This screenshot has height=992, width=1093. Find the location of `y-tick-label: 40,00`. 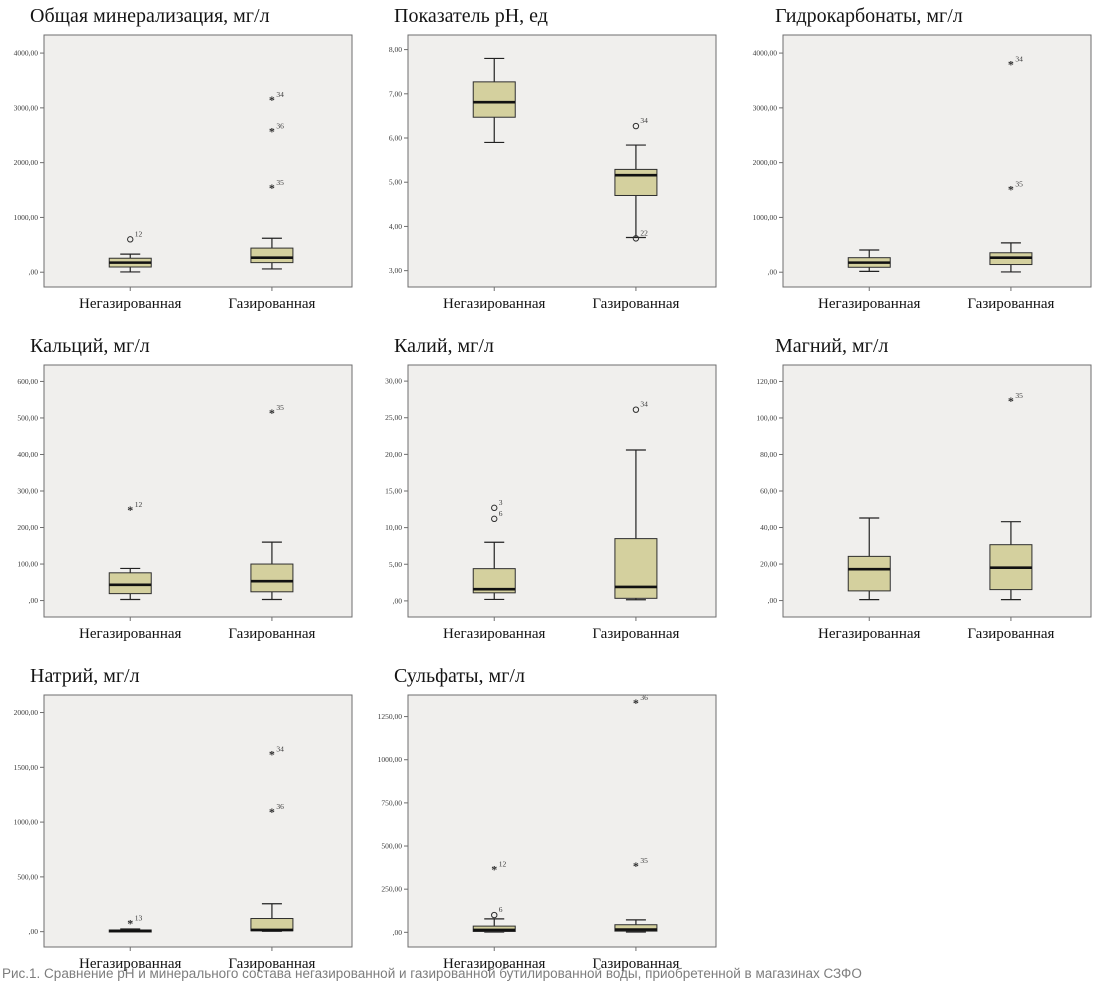

y-tick-label: 40,00 is located at coordinates (768, 527).